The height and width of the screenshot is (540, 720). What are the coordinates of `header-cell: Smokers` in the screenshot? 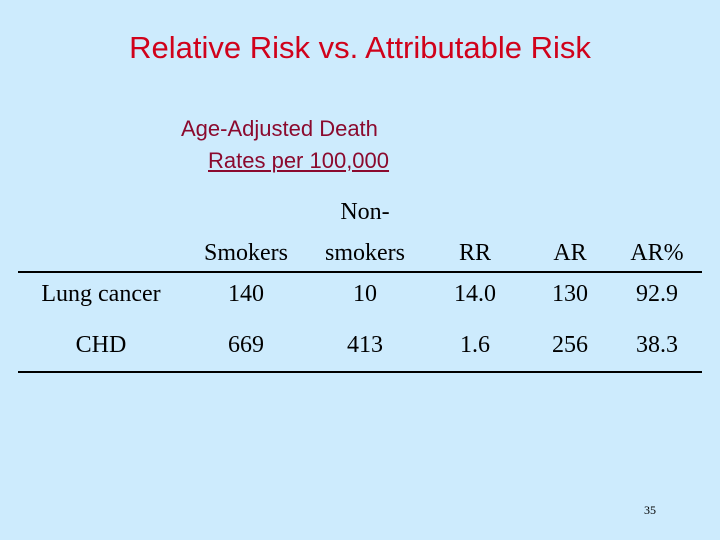 It's located at (246, 253).